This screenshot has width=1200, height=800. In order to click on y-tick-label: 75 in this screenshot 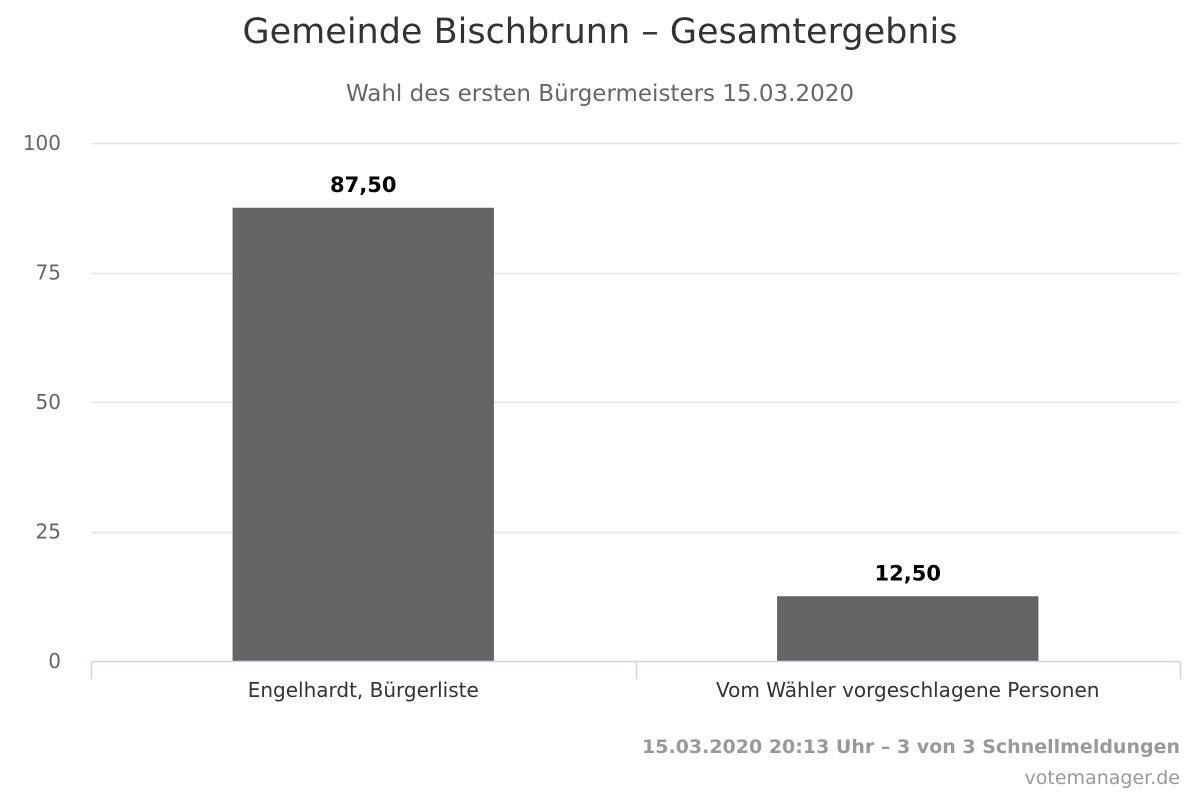, I will do `click(48, 273)`.